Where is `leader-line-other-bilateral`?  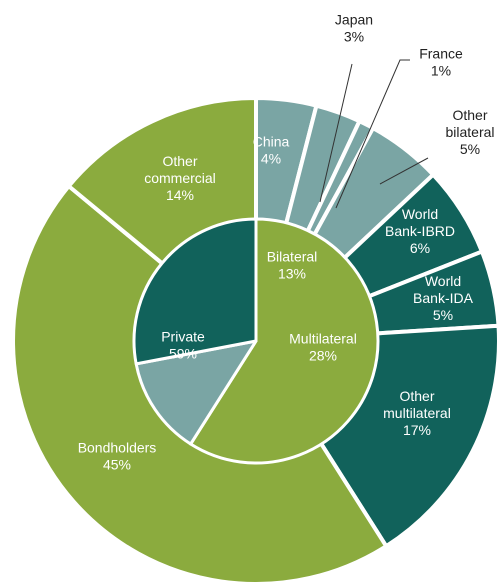 leader-line-other-bilateral is located at coordinates (404, 171).